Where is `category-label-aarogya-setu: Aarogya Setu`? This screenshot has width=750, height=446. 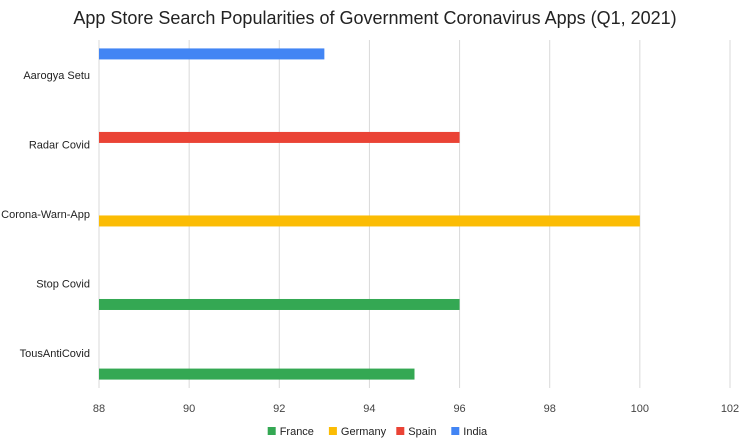 category-label-aarogya-setu: Aarogya Setu is located at coordinates (56, 76).